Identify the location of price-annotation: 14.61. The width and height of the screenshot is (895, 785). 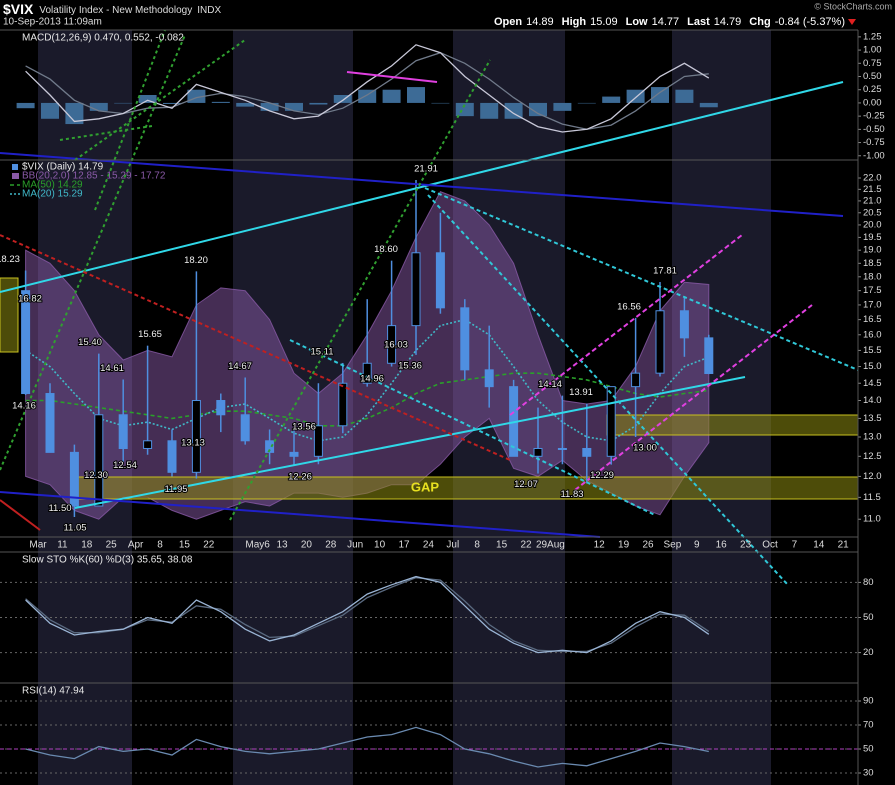
(112, 368).